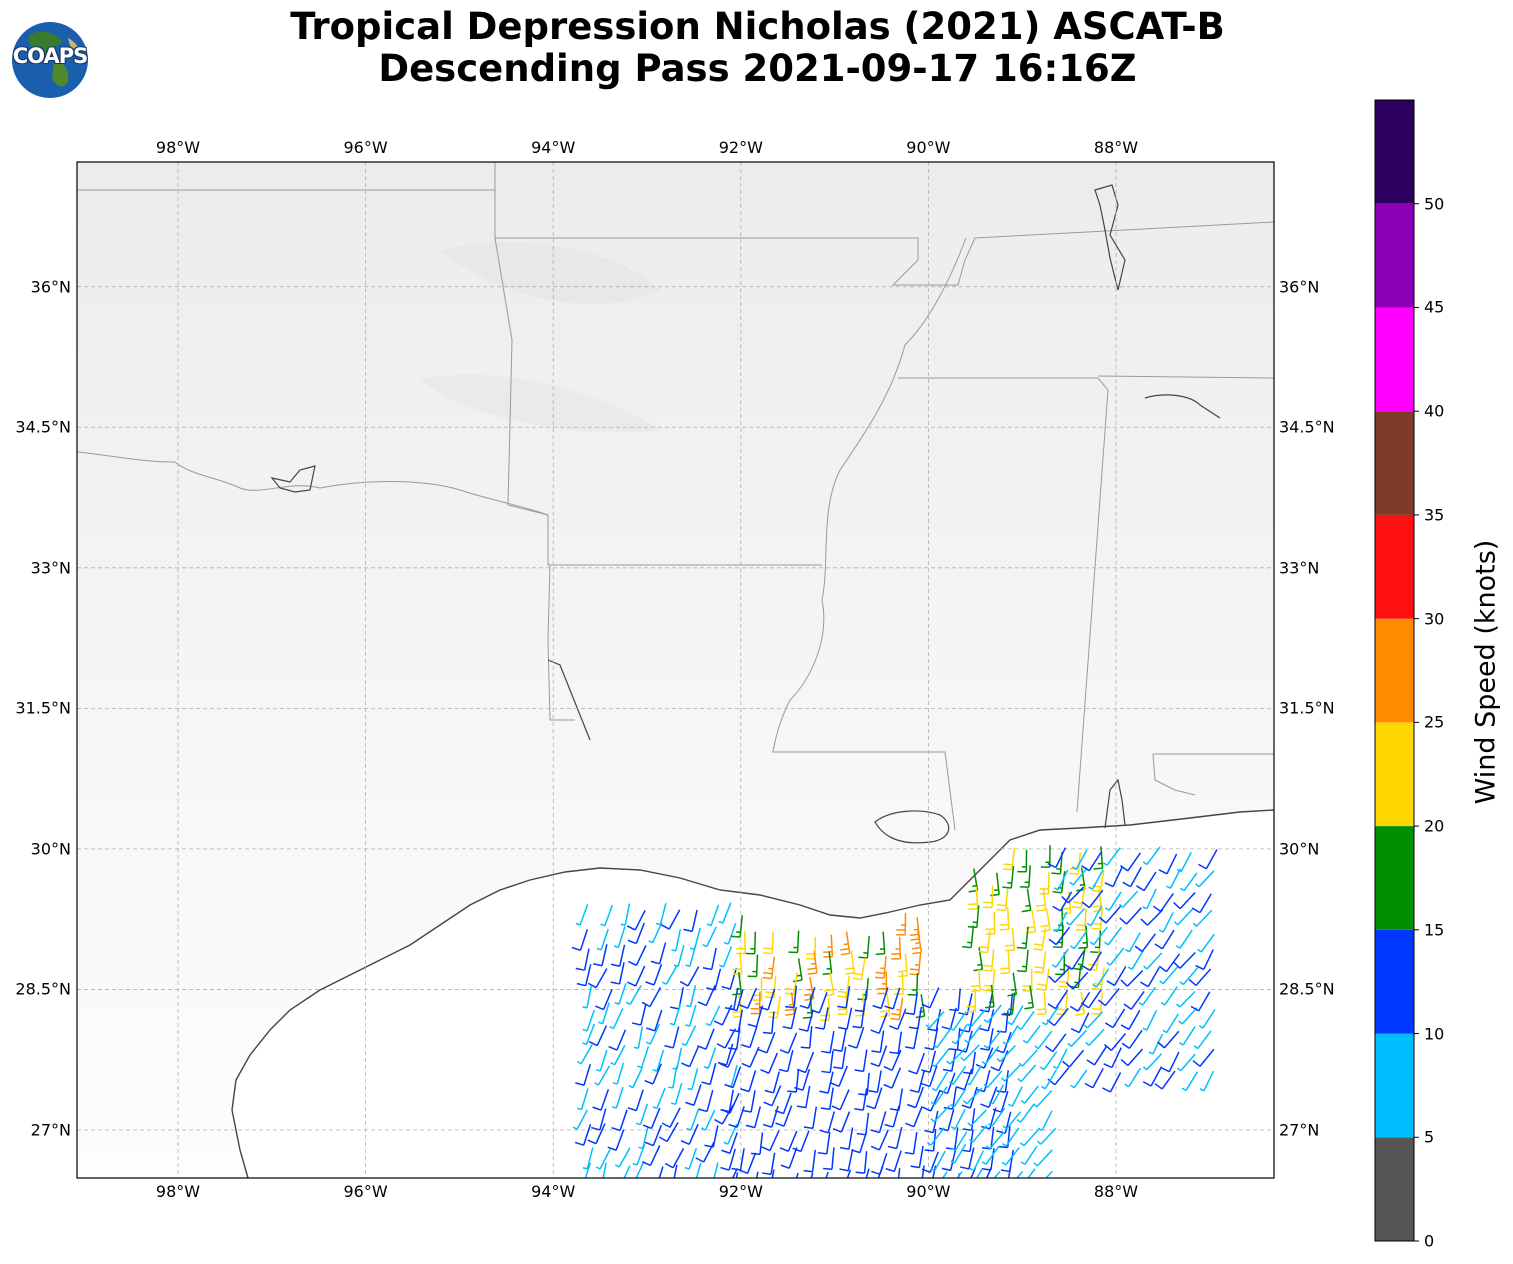 The height and width of the screenshot is (1264, 1513). I want to click on lat-tick-label-left: 34.5°N, so click(43, 427).